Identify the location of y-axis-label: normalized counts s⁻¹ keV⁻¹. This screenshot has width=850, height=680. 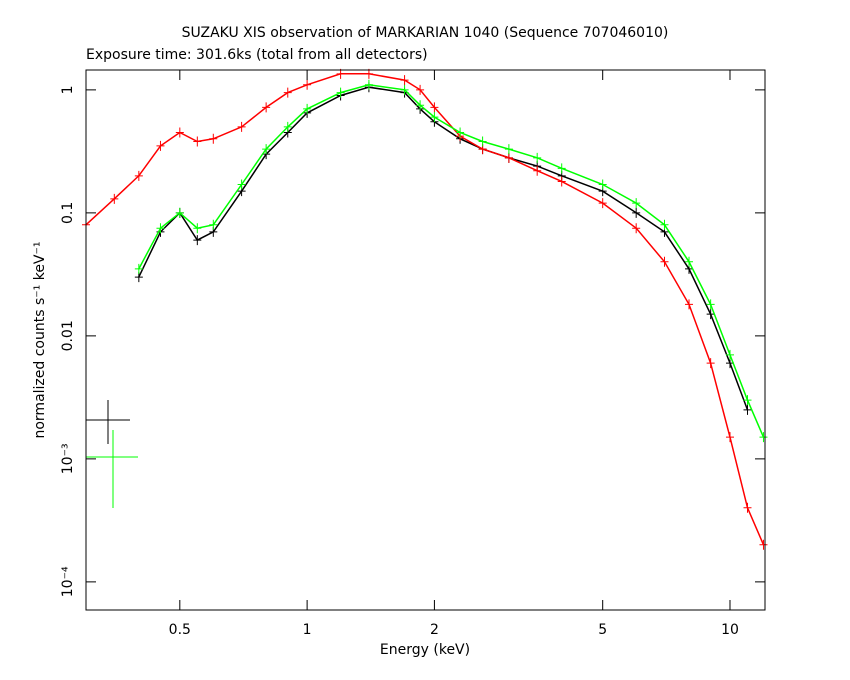
(40, 339).